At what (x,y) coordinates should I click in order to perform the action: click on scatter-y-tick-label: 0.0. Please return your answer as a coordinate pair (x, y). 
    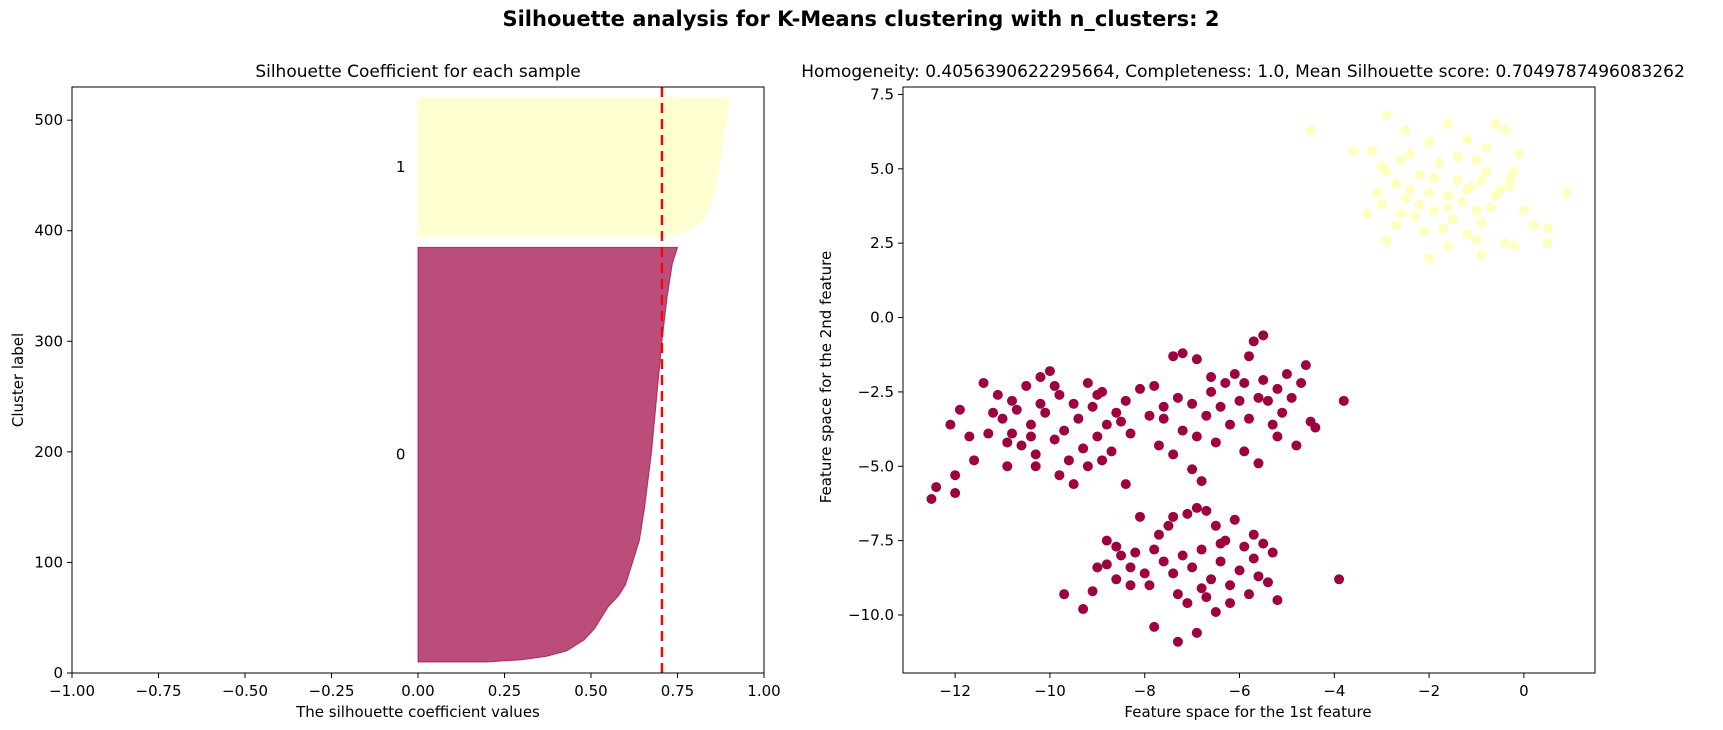
    Looking at the image, I should click on (882, 318).